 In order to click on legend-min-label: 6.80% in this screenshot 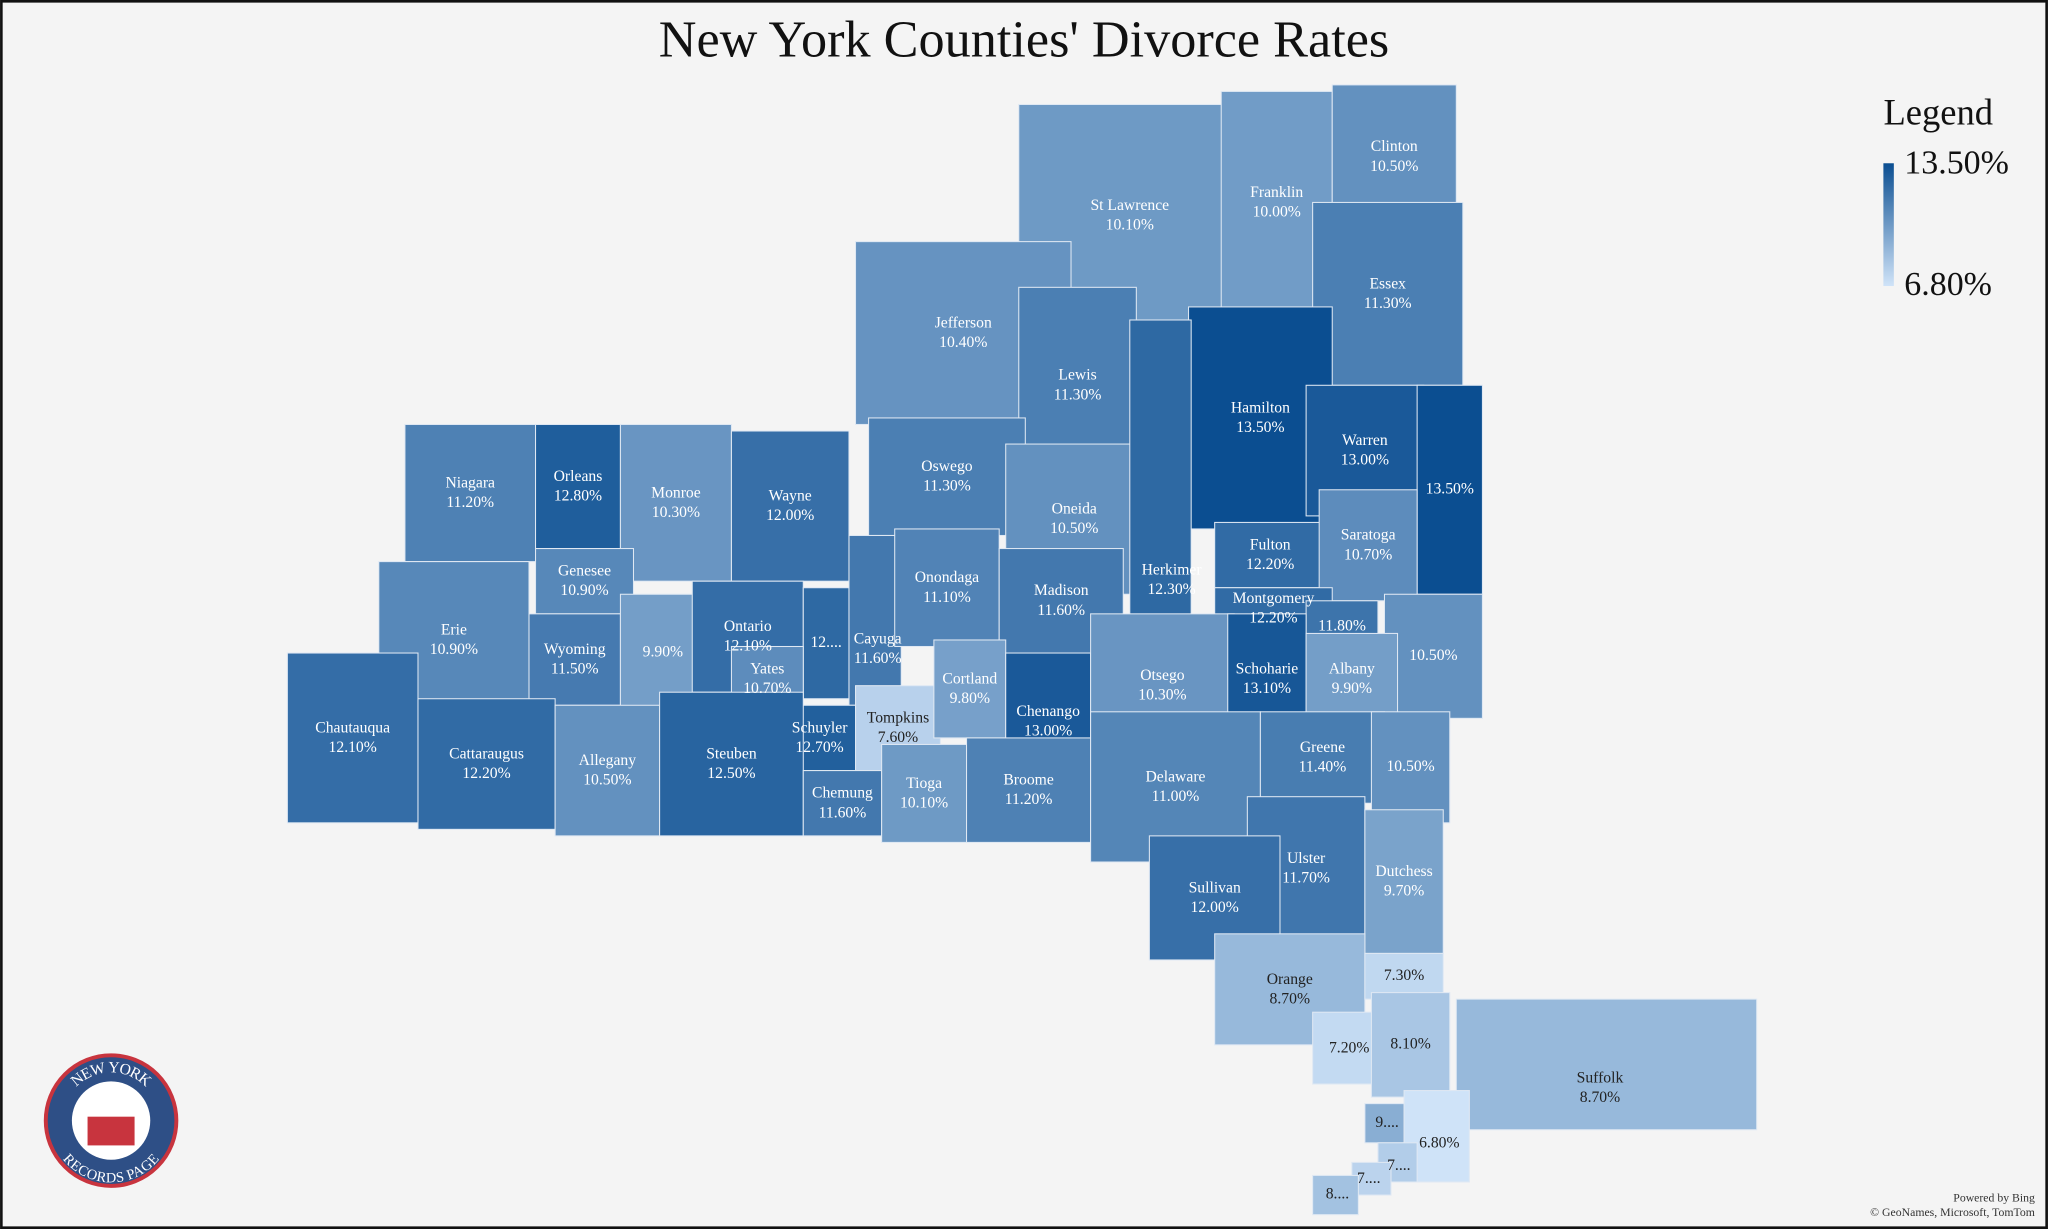, I will do `click(1948, 284)`.